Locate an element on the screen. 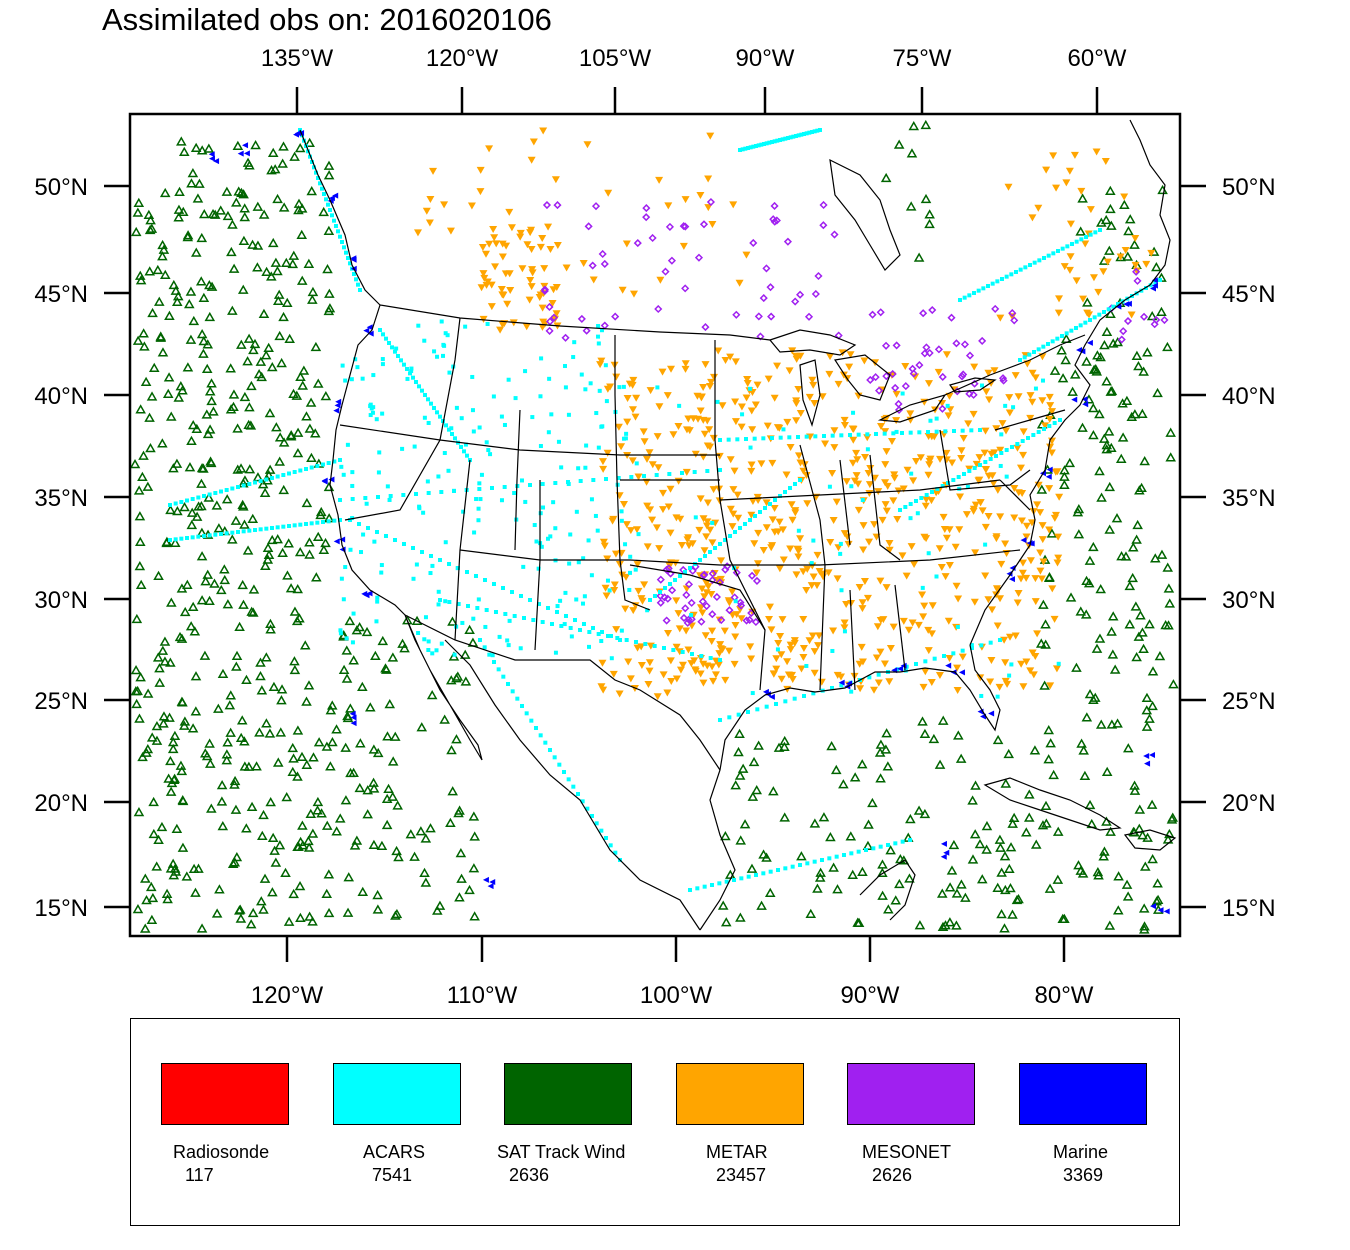  legend-swatch-marine is located at coordinates (1083, 1094).